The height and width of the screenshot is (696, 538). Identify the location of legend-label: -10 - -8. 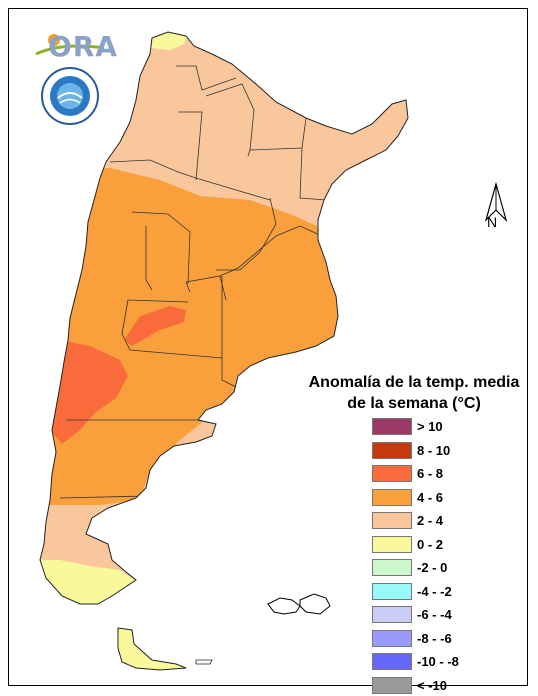
(438, 661).